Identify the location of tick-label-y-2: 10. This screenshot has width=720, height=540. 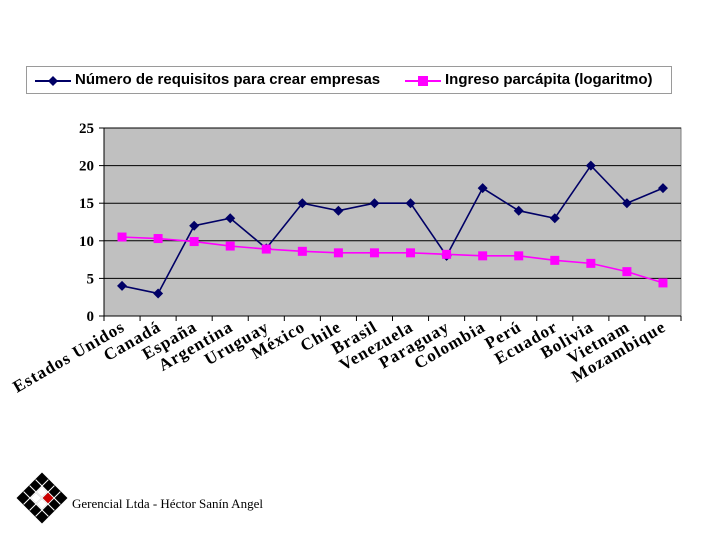
(86, 242).